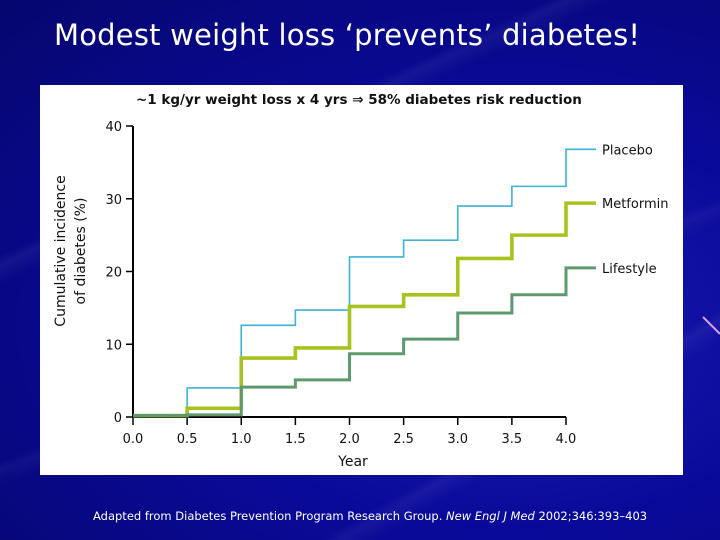 The width and height of the screenshot is (720, 540). I want to click on slide-title: Modest weight loss ‘prevents’ diabetes!, so click(347, 35).